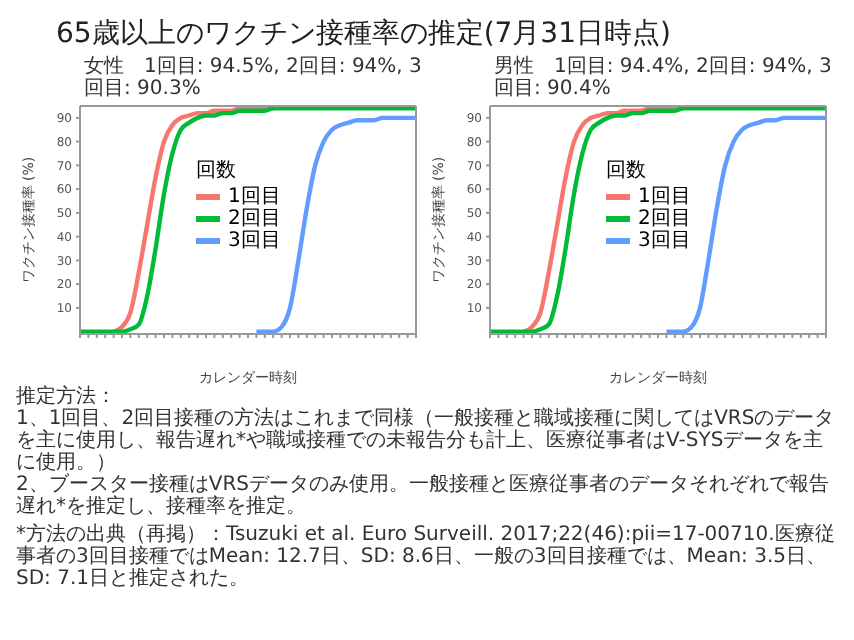  Describe the element at coordinates (364, 34) in the screenshot. I see `text: 65歳以上のワクチン接種率の推定(7月31日時点)` at that location.